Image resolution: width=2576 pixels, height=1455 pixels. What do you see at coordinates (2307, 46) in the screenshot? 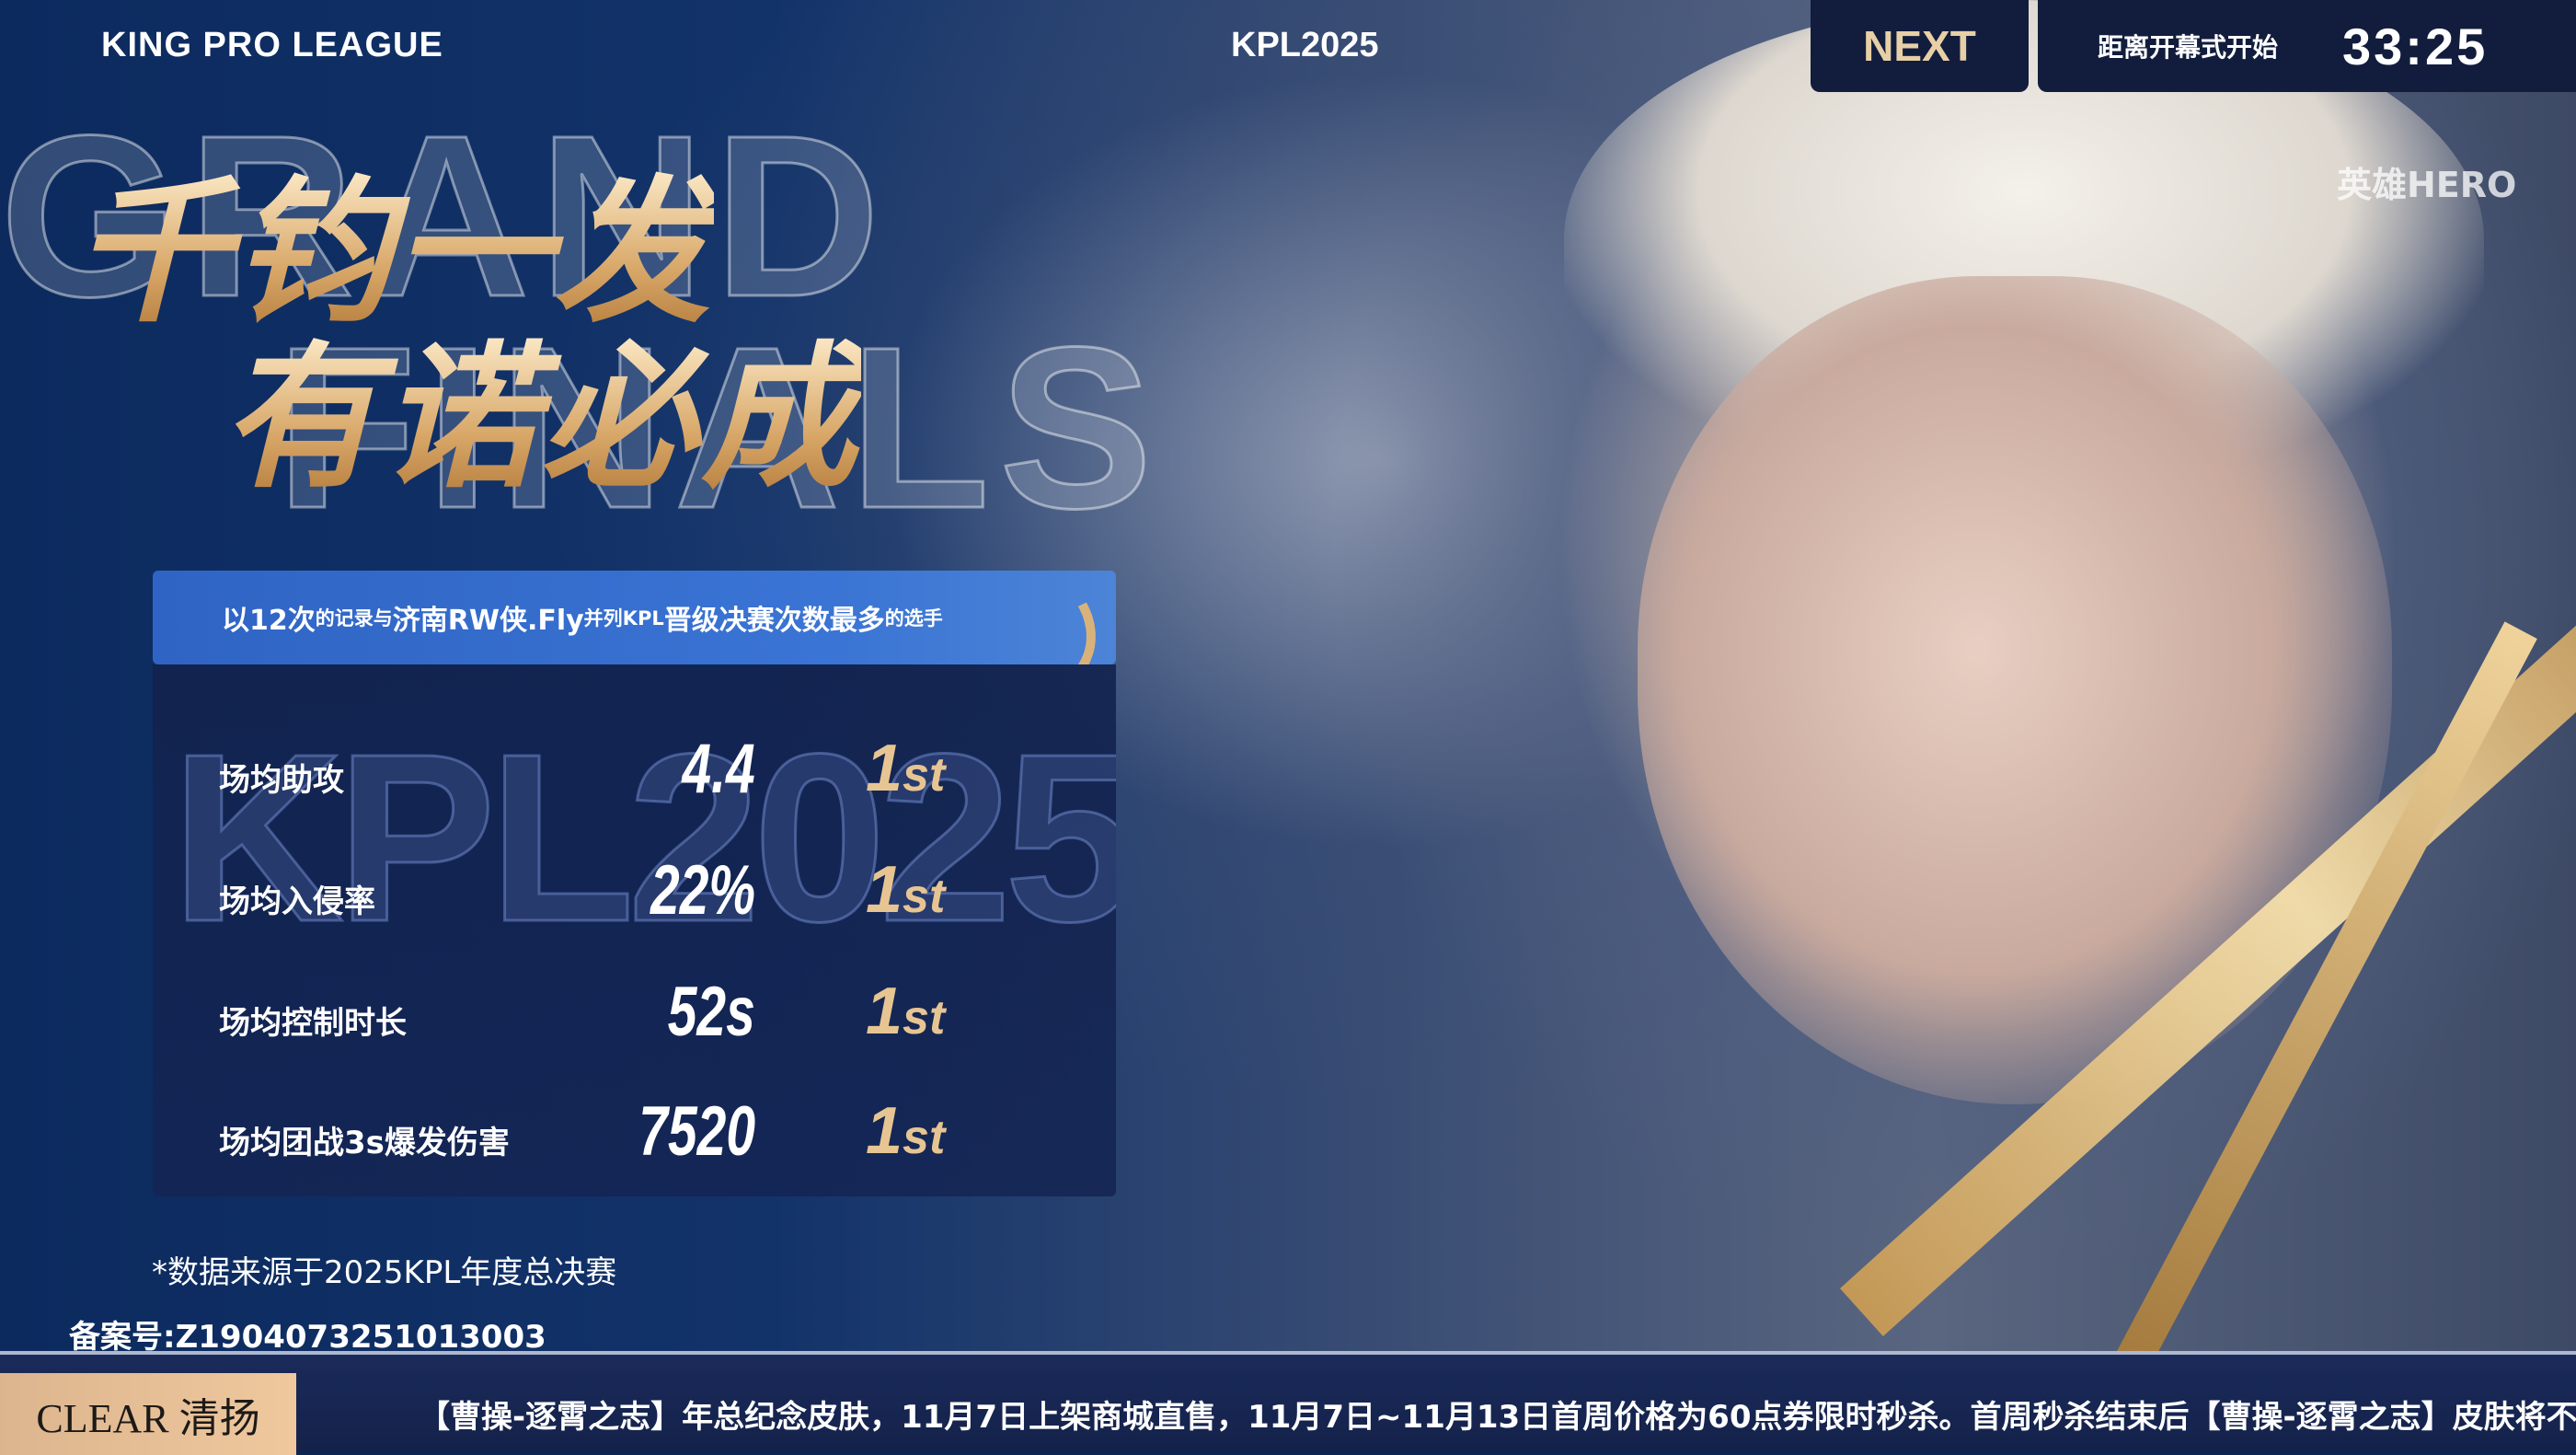
I see `countdown-box: 距离开幕式开始 33:25` at bounding box center [2307, 46].